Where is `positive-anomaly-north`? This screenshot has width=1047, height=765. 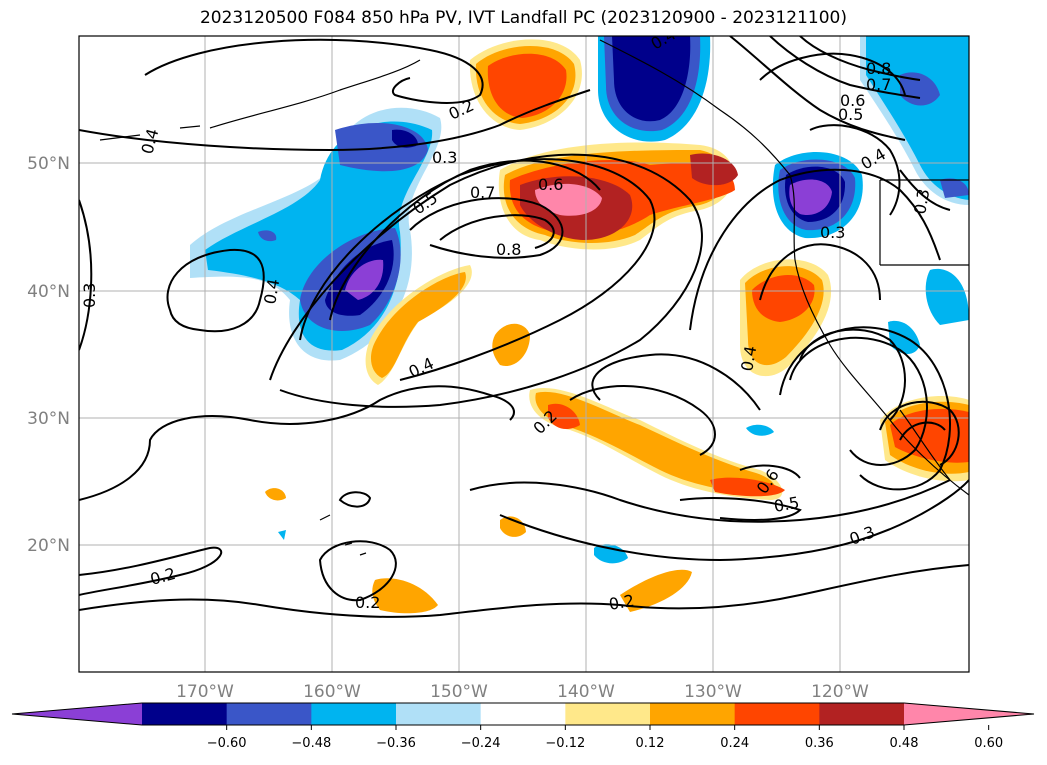 positive-anomaly-north is located at coordinates (525, 84).